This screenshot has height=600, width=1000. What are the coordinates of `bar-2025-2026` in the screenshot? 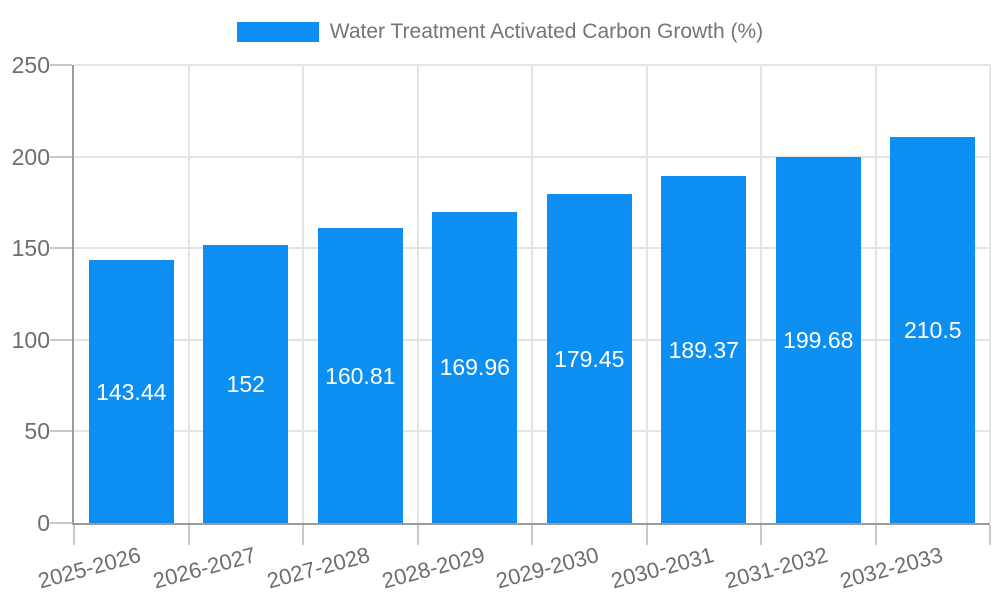 It's located at (131, 391).